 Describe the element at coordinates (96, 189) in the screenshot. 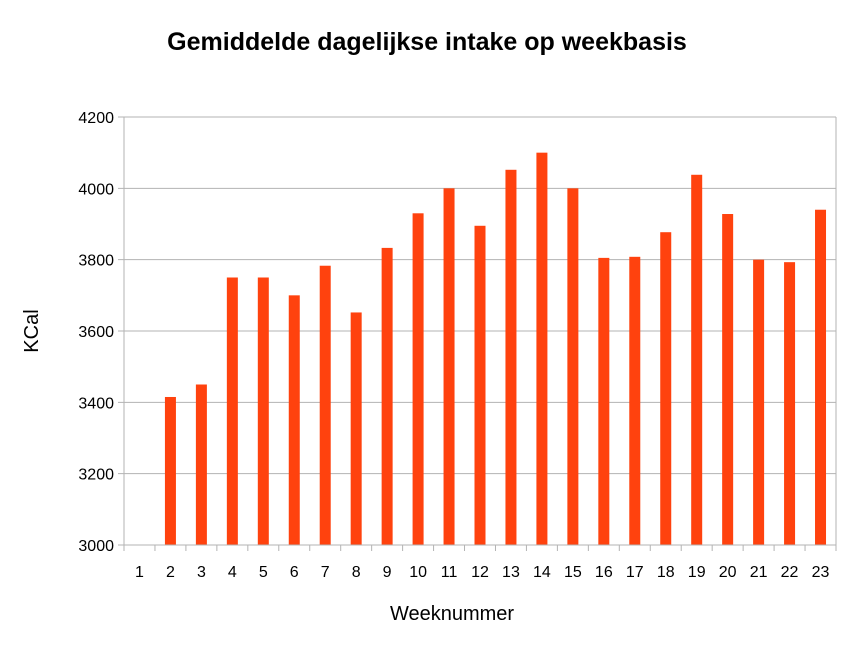

I see `y-tick-label: 4000` at that location.